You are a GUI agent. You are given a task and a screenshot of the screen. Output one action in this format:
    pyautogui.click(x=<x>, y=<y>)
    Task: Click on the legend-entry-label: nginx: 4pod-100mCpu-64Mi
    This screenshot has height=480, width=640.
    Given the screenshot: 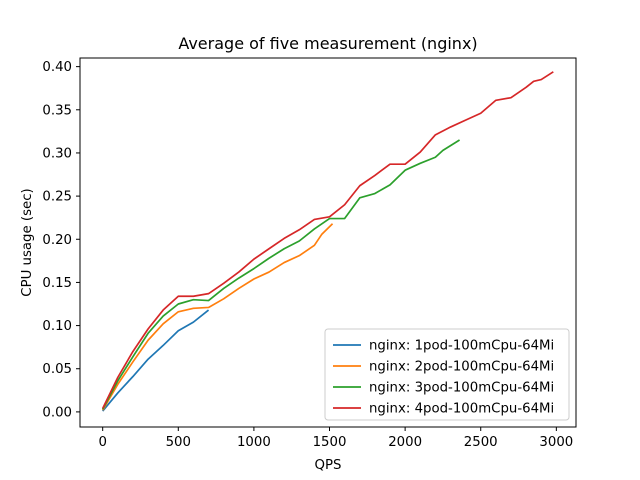 What is the action you would take?
    pyautogui.click(x=461, y=409)
    